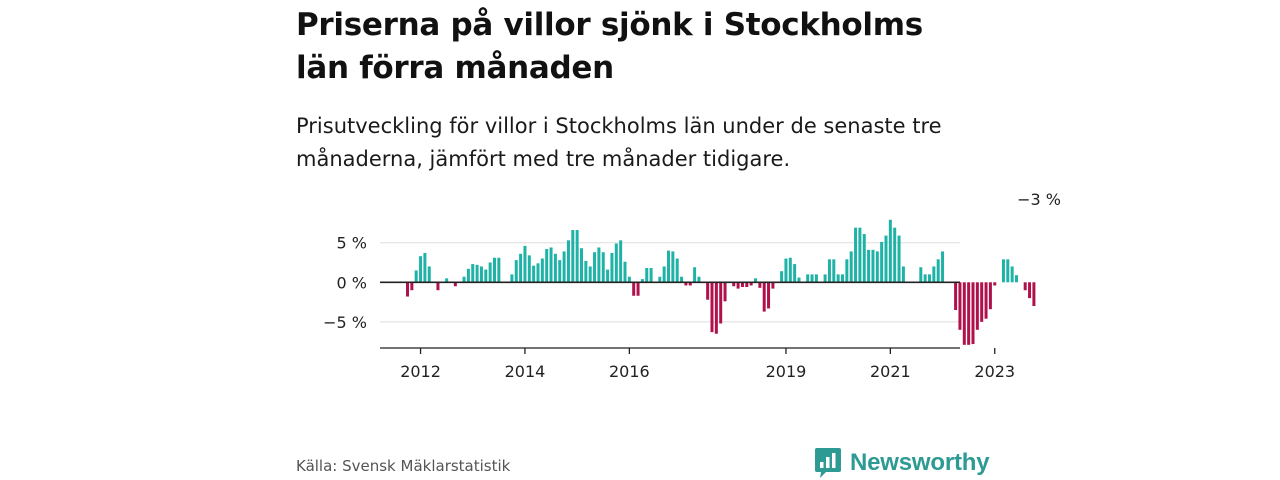 The width and height of the screenshot is (1280, 480). Describe the element at coordinates (688, 317) in the screenshot. I see `axes` at that location.